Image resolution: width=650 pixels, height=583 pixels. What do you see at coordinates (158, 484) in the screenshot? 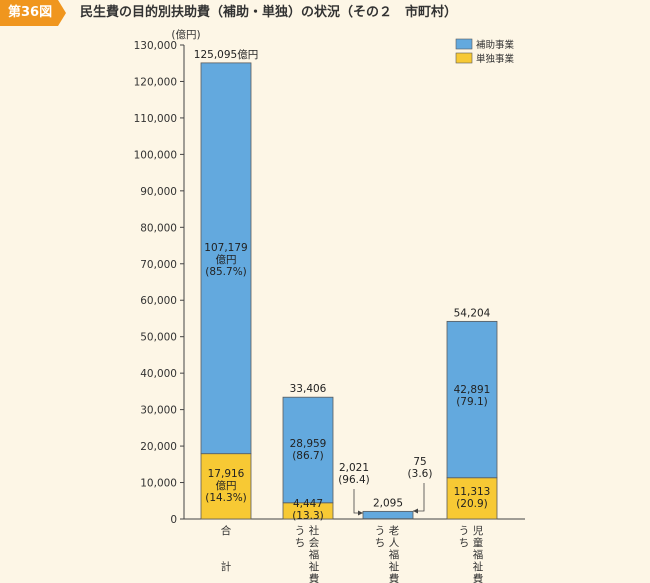
I see `y-tick-label: 10,000` at bounding box center [158, 484].